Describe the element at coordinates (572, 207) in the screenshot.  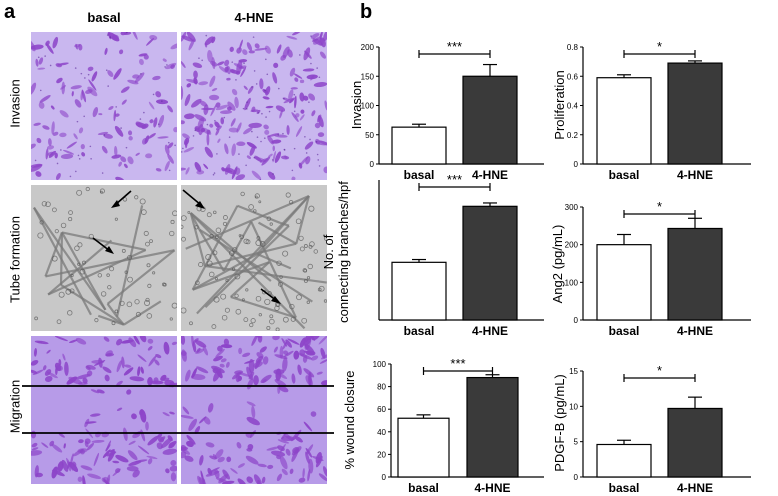
I see `y-tick-label: 300` at that location.